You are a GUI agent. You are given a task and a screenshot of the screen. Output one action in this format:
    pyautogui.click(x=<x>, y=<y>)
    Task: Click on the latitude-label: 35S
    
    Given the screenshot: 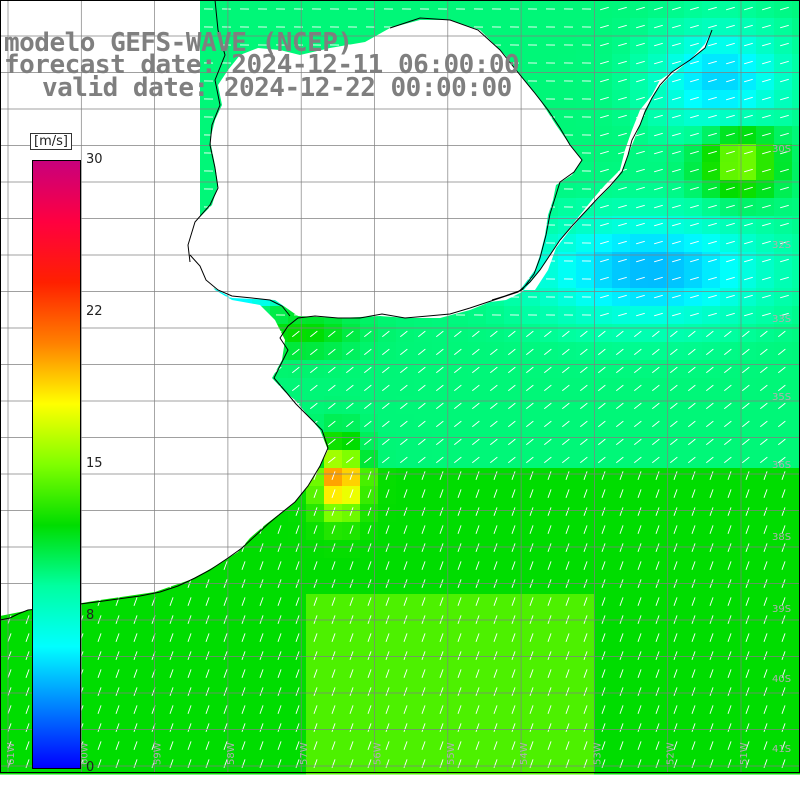 What is the action you would take?
    pyautogui.click(x=781, y=397)
    